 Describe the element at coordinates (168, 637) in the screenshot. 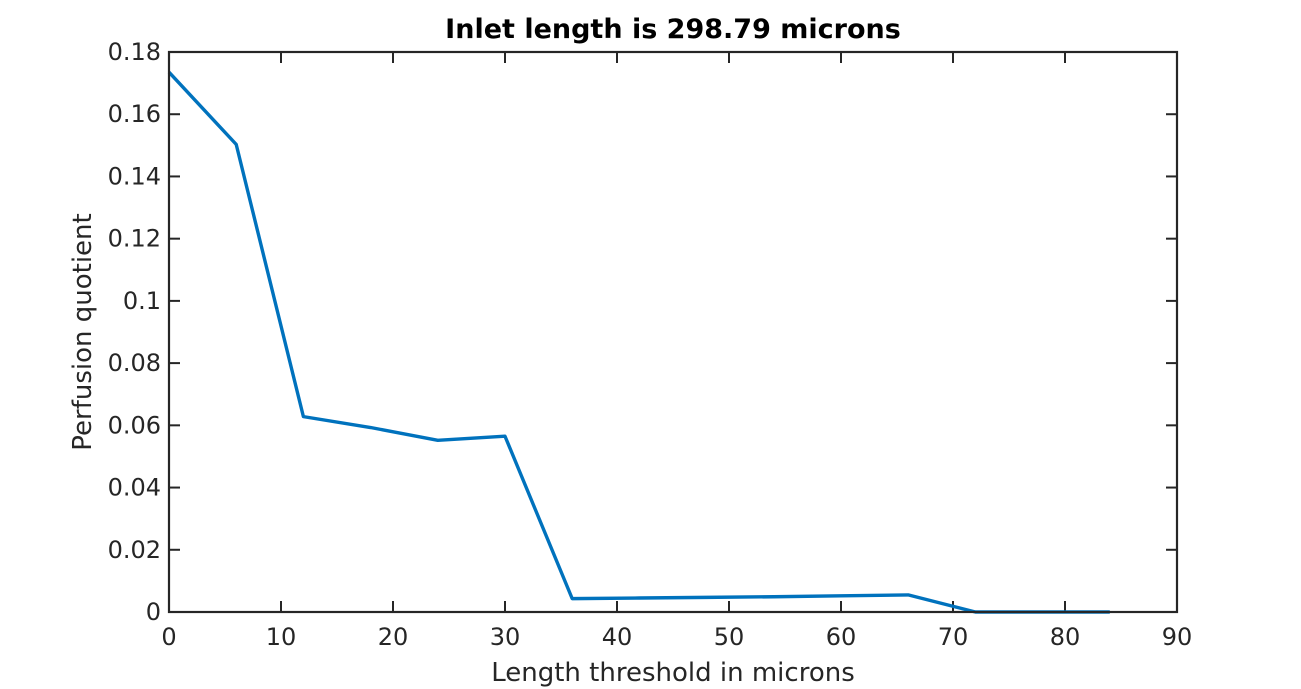

I see `x-tick-label: 0` at that location.